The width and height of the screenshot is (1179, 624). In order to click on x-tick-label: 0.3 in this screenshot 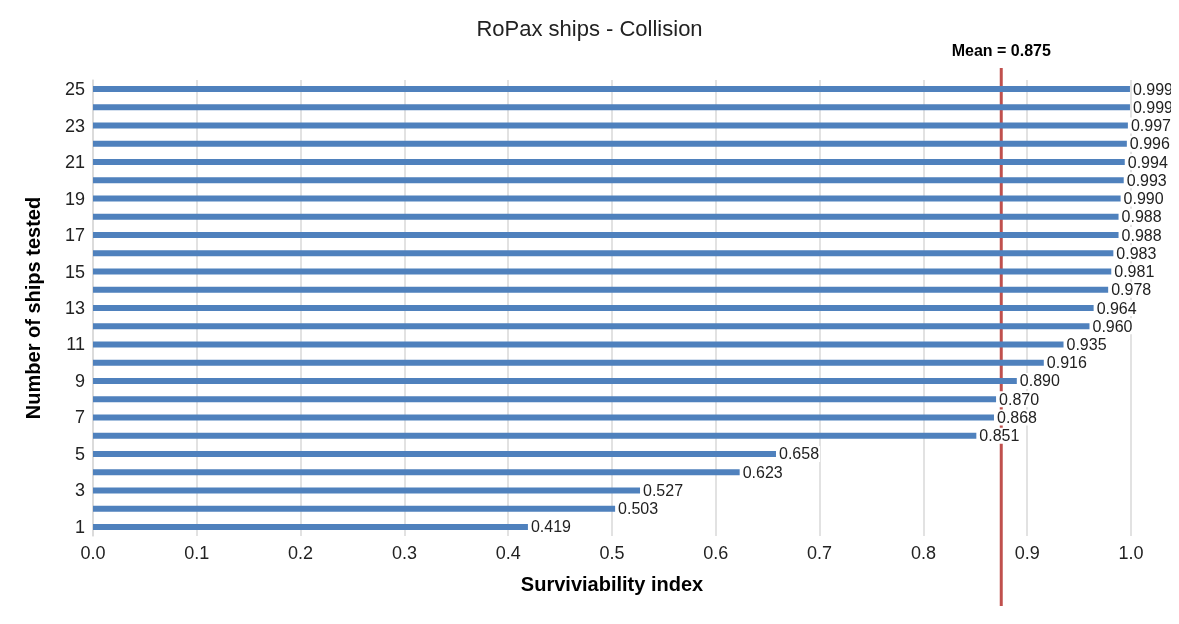, I will do `click(404, 553)`.